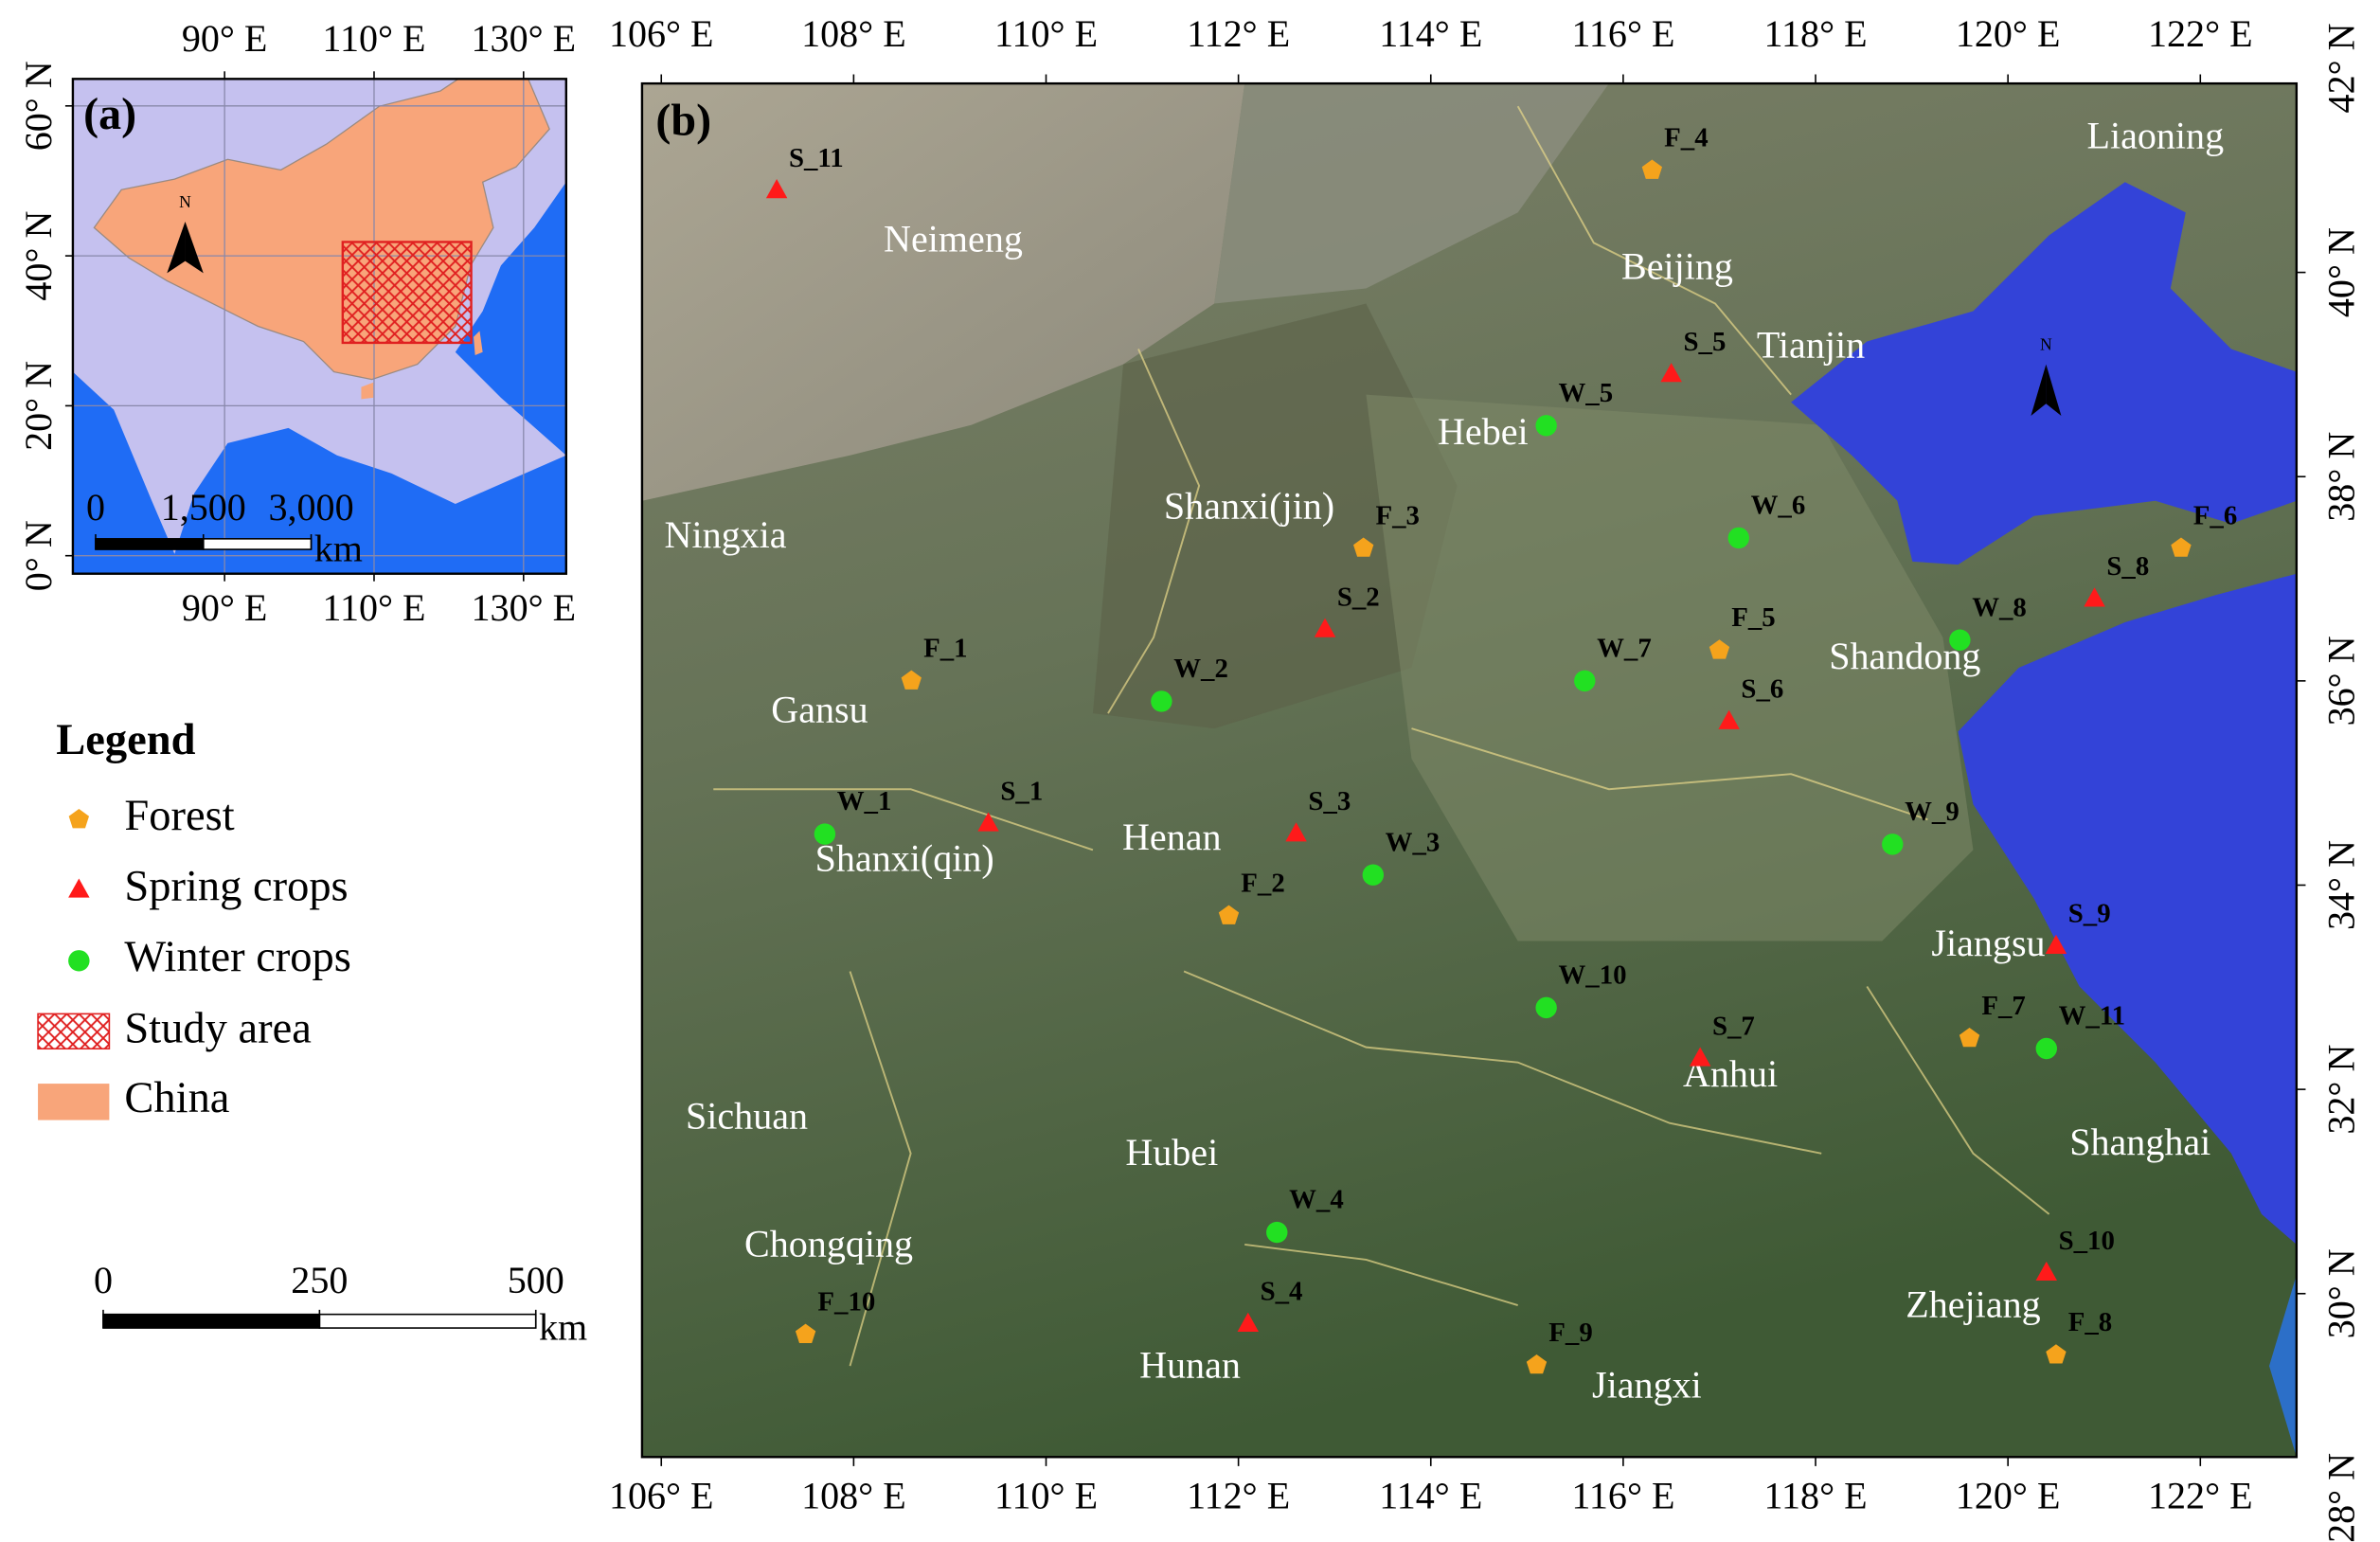 The width and height of the screenshot is (2380, 1542). Describe the element at coordinates (2340, 68) in the screenshot. I see `y-tick-label: 42° N` at that location.